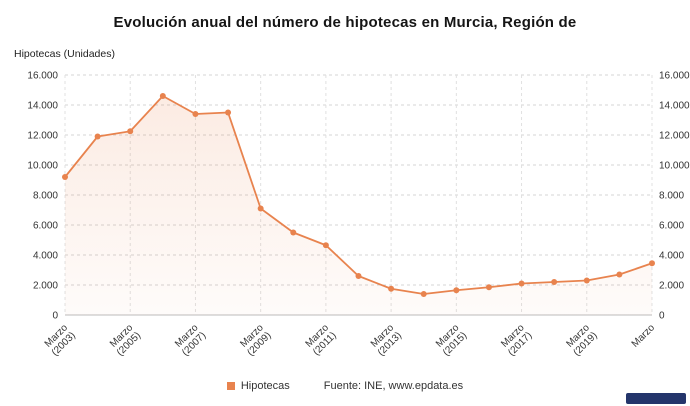  I want to click on legend-row: Hipotecas Fuente: INE, www.epdata.es, so click(345, 386).